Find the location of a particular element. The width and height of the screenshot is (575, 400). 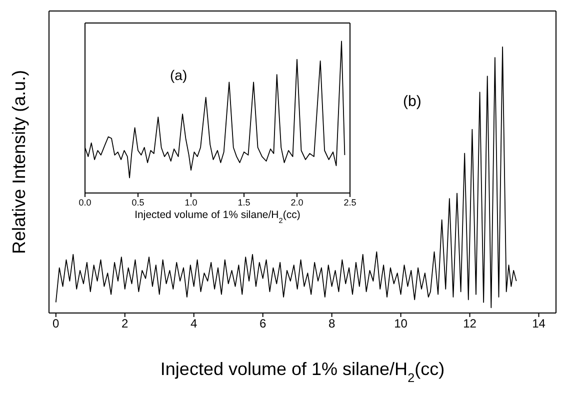

x-tick-label: 10 is located at coordinates (401, 323).